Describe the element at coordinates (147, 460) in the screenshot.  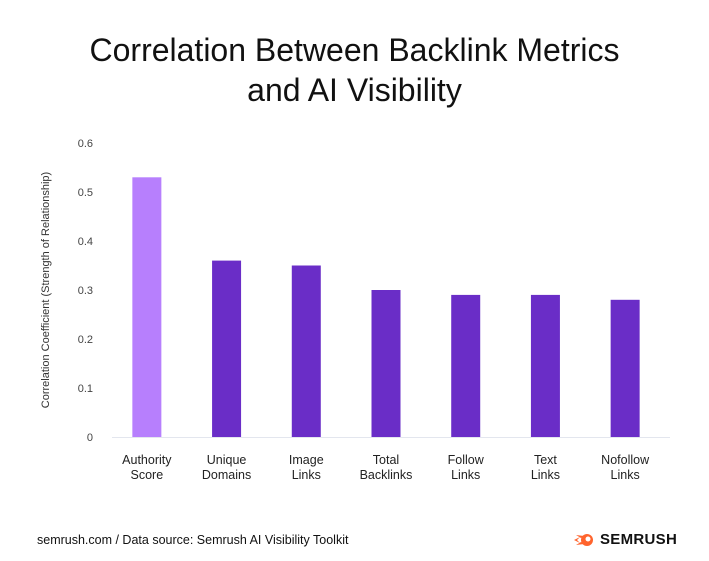
I see `x-tick-label: Authority` at that location.